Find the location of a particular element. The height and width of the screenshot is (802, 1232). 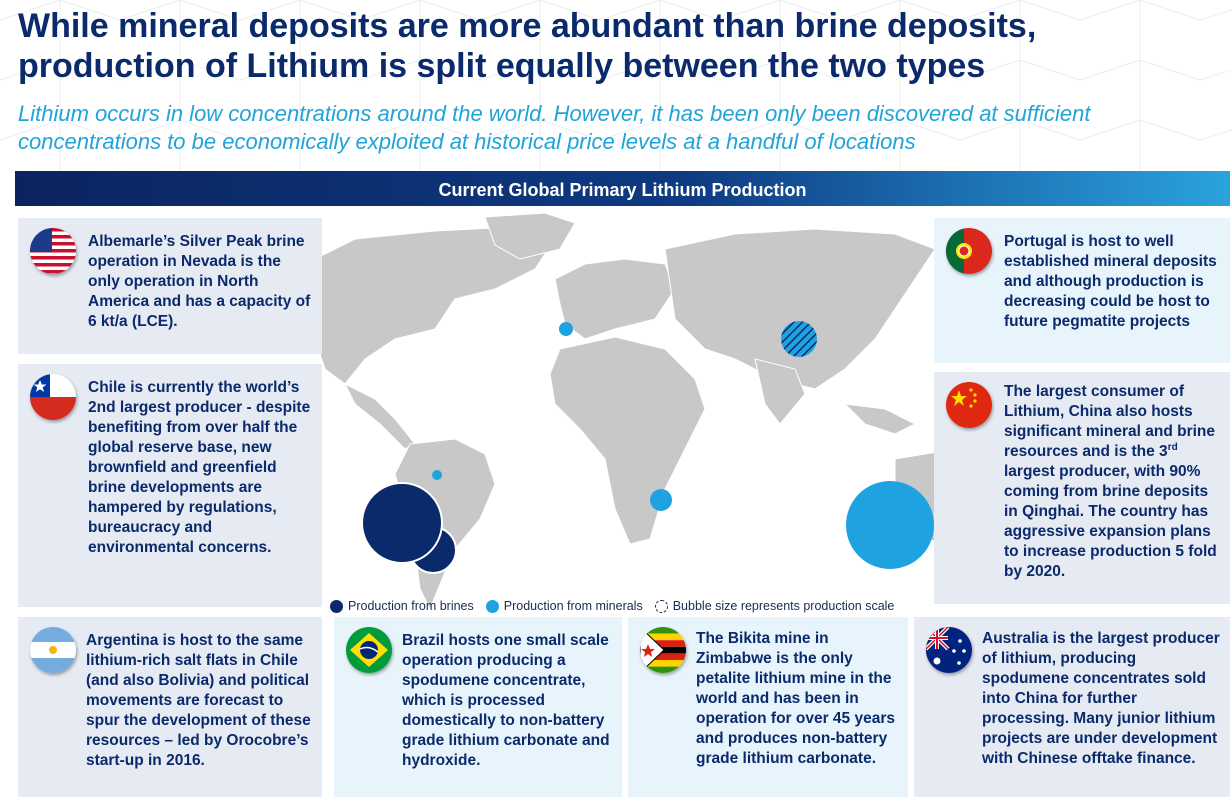

panel-china-sup: rd is located at coordinates (1172, 447).